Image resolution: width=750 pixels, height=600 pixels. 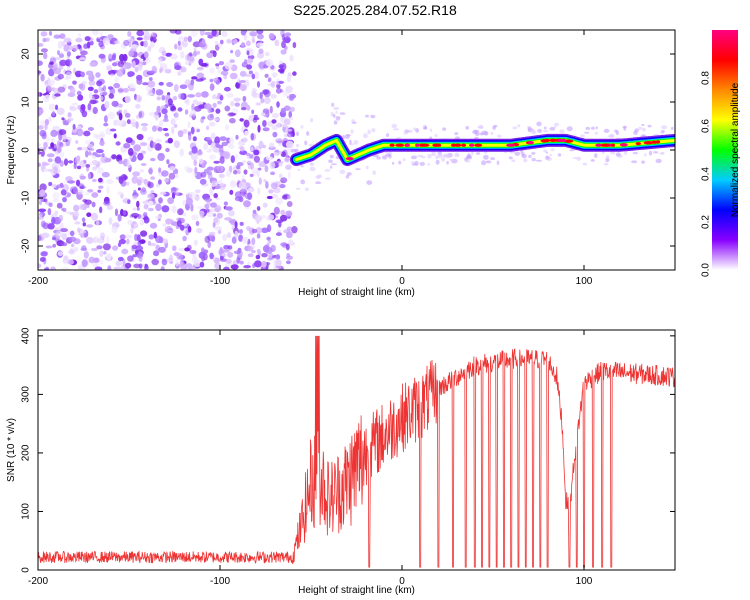 I want to click on y-axis-label: SNR (10 * v/v), so click(x=11, y=450).